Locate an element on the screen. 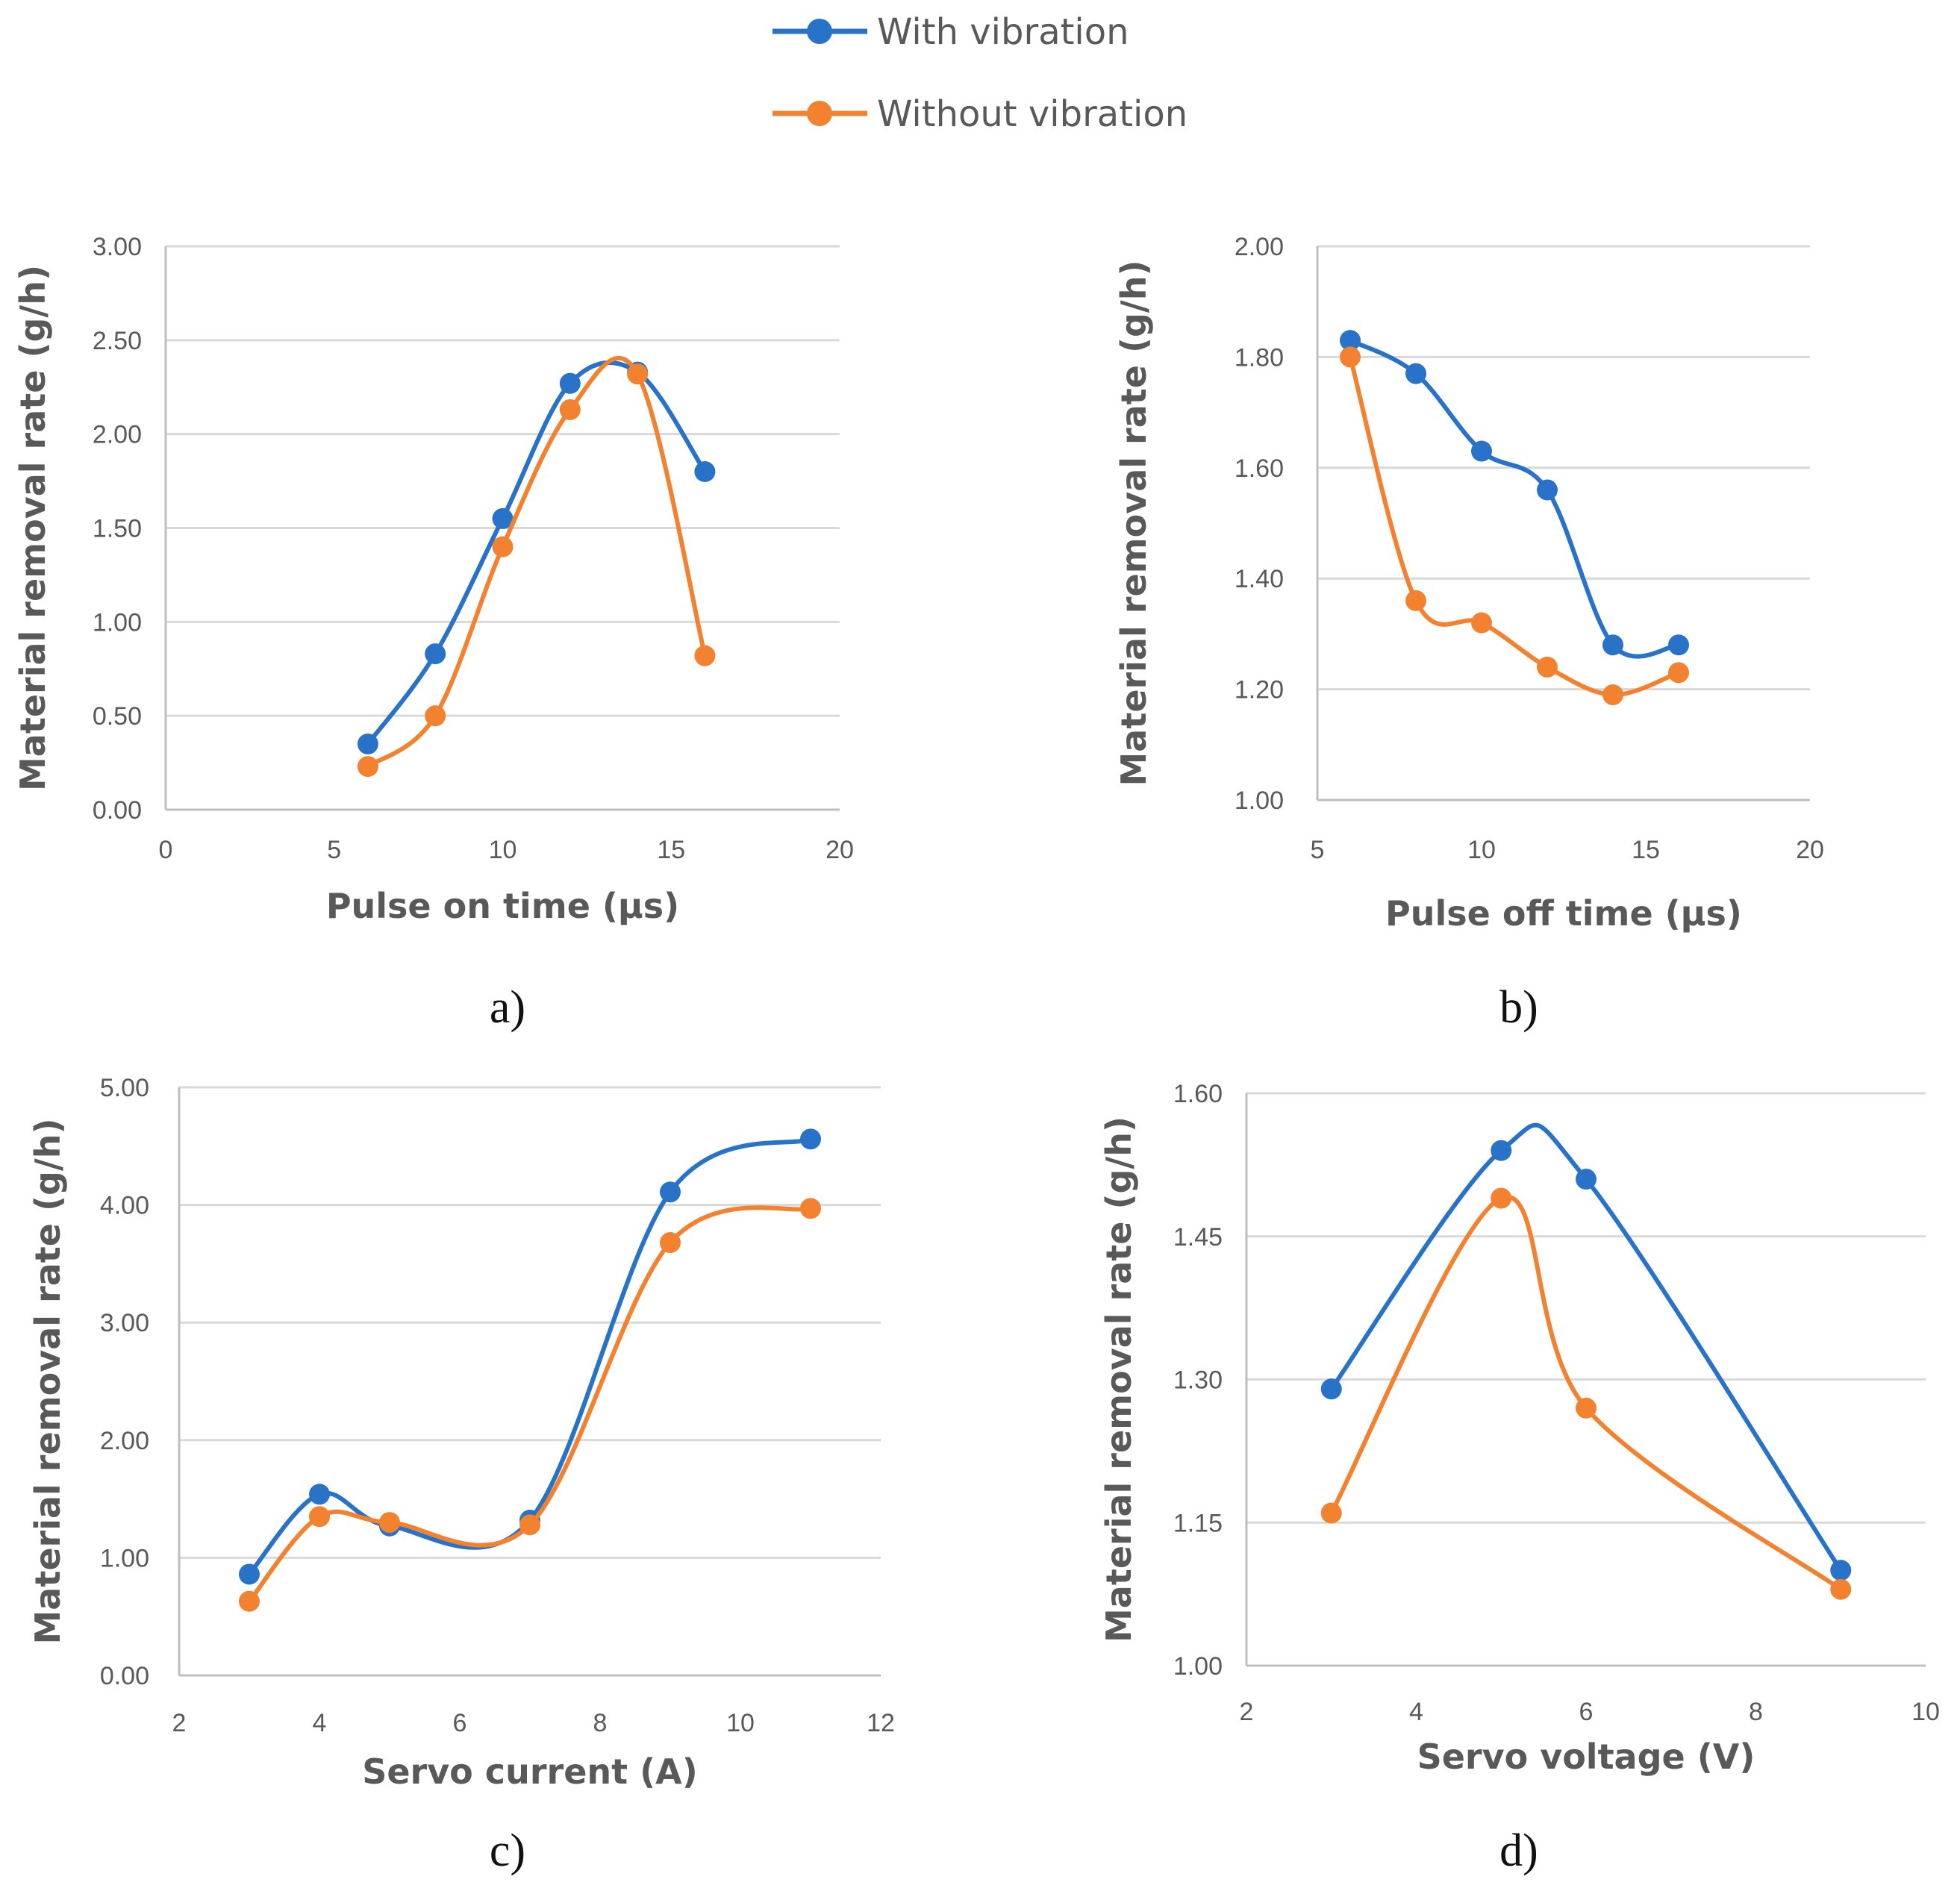 The image size is (1960, 1900). panel-c-y-tick-label: 1.00 is located at coordinates (124, 1558).